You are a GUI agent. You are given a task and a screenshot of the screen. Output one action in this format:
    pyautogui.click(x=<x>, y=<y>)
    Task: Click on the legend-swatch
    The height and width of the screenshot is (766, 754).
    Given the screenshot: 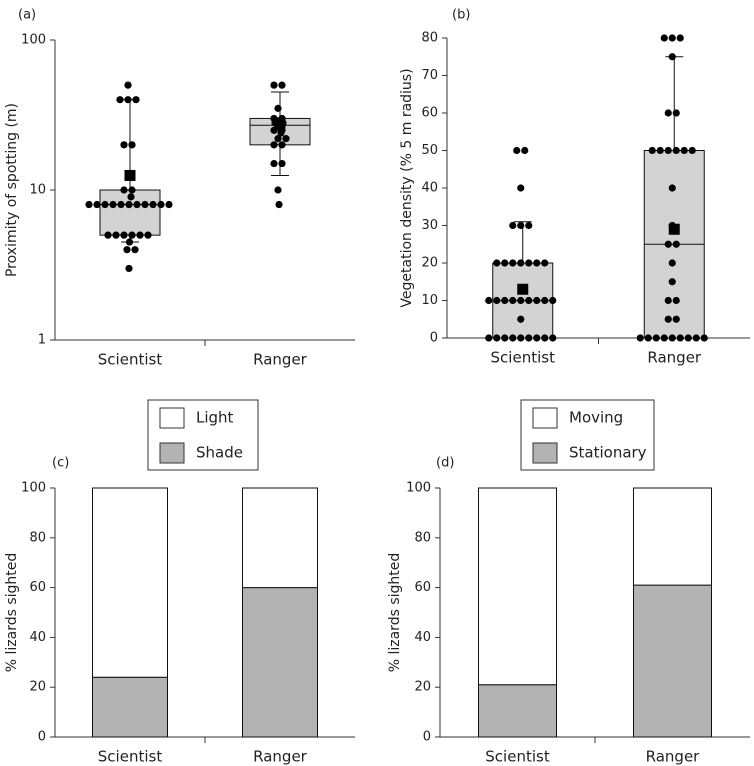 What is the action you would take?
    pyautogui.click(x=545, y=453)
    